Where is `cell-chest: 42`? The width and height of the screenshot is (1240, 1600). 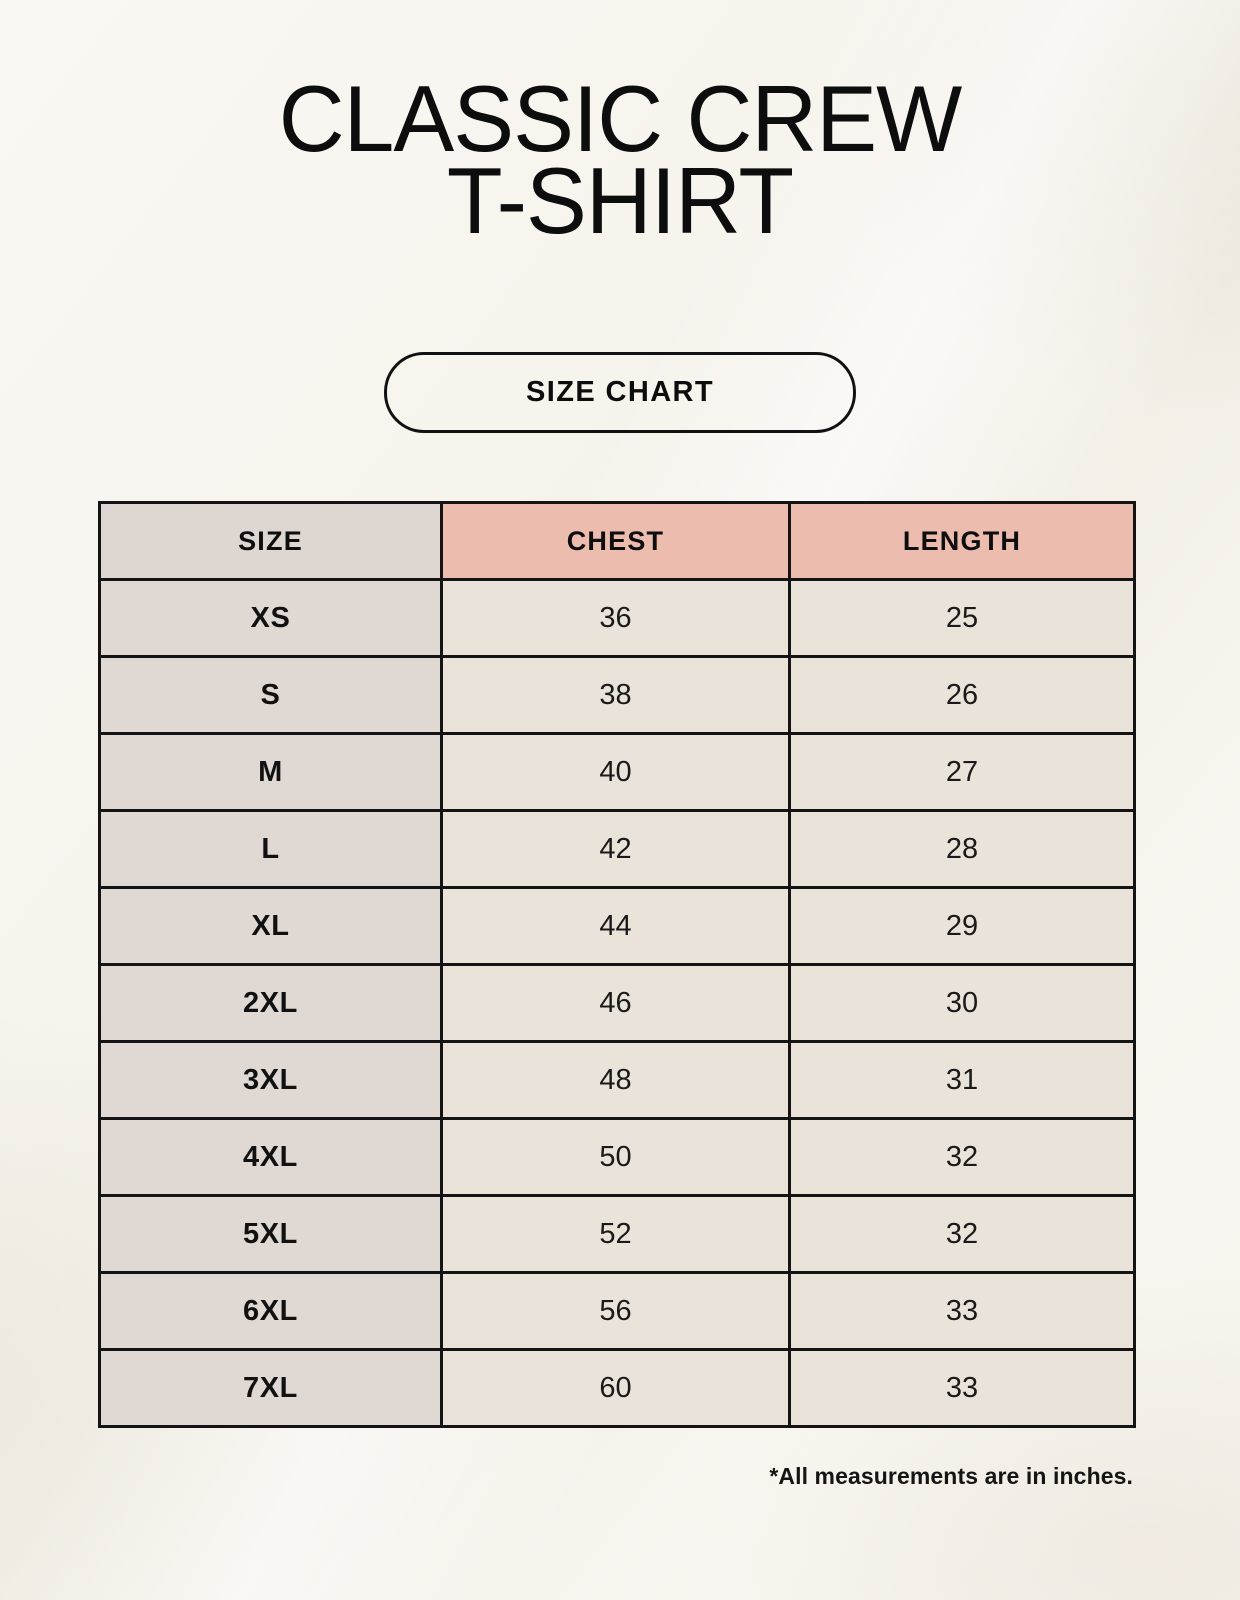 cell-chest: 42 is located at coordinates (615, 849).